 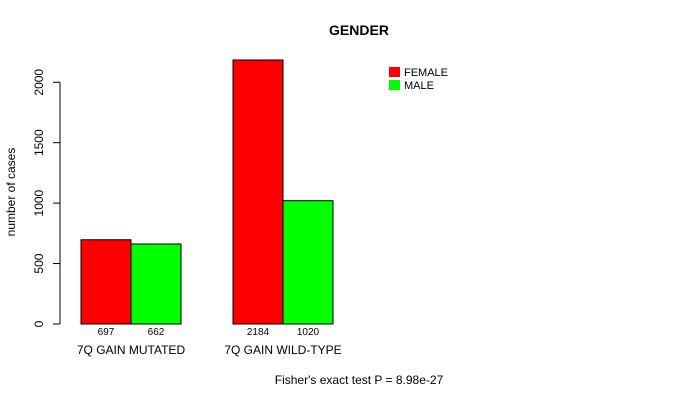 What do you see at coordinates (419, 86) in the screenshot?
I see `legend-label-male: MALE` at bounding box center [419, 86].